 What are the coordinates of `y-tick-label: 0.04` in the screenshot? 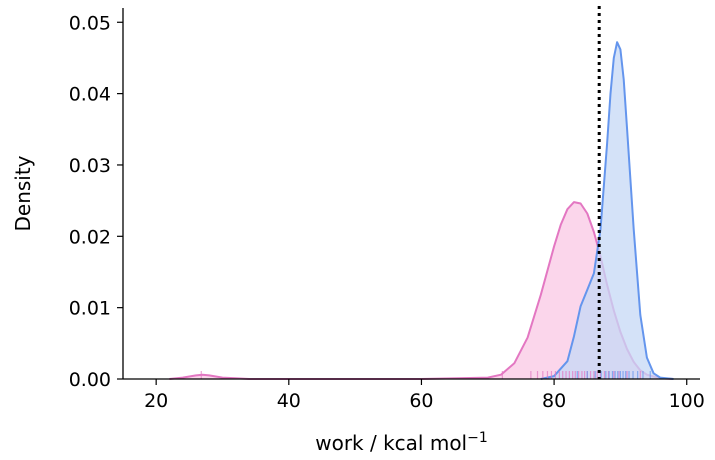 It's located at (90, 95).